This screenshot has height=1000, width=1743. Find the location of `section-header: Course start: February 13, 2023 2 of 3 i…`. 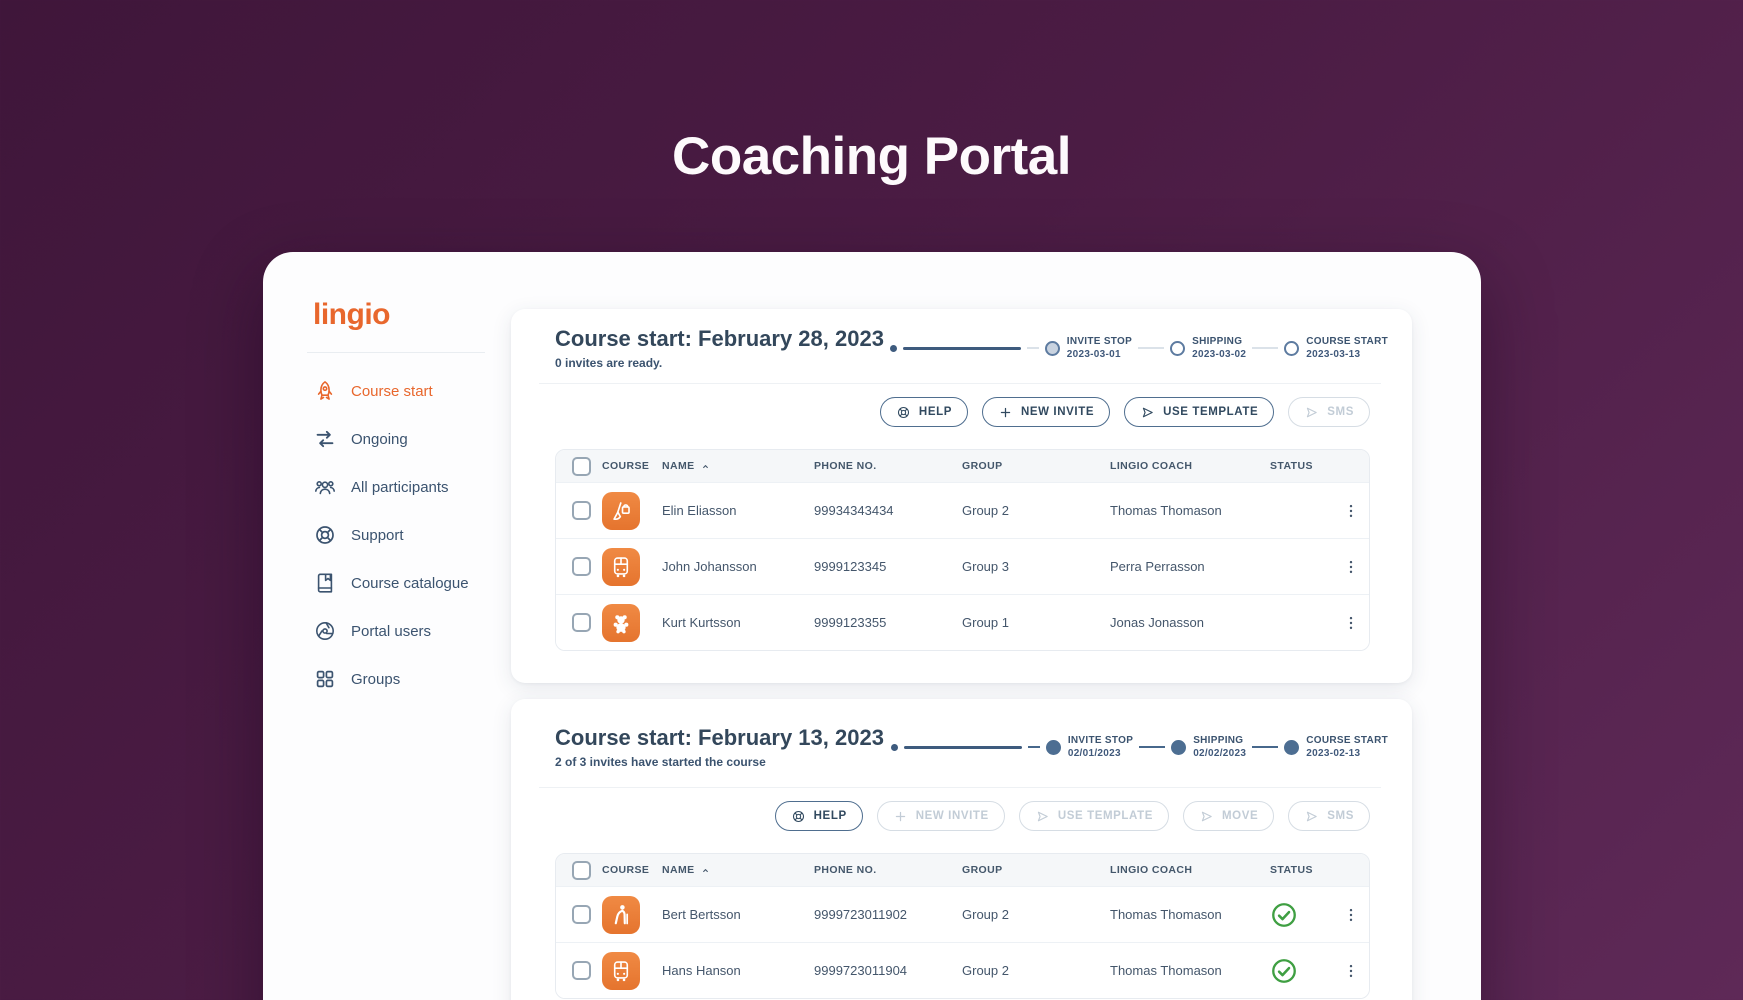

section-header: Course start: February 13, 2023 2 of 3 i… is located at coordinates (961, 743).